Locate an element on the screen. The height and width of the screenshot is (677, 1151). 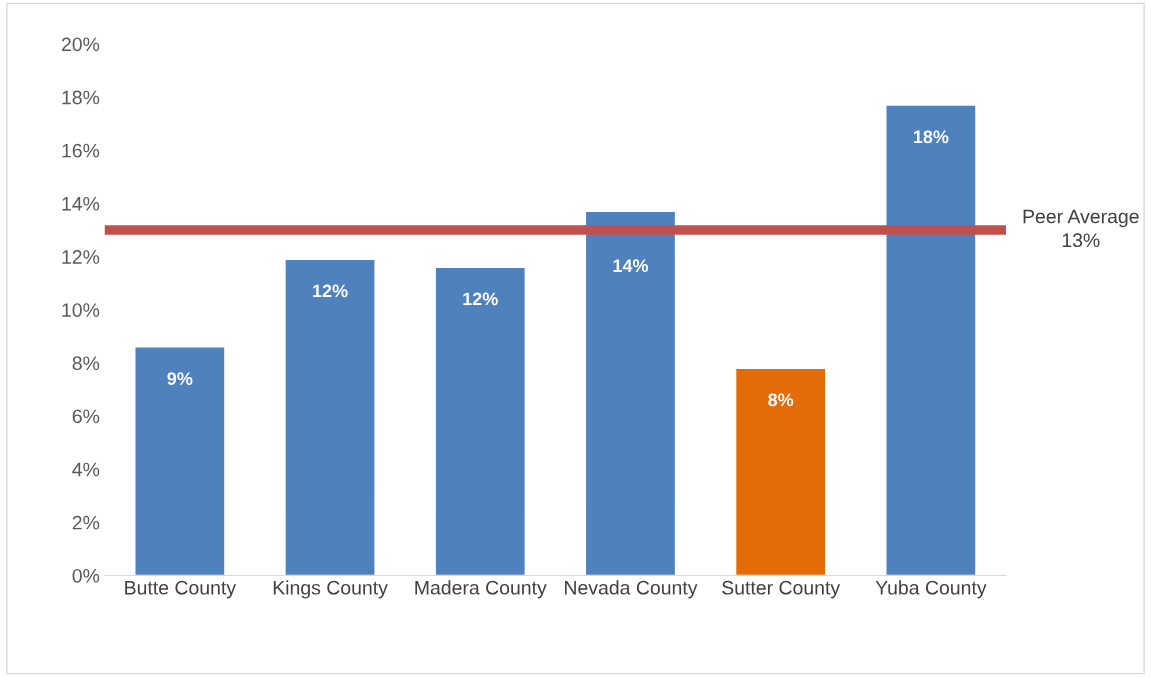
y-tick-label: 8% is located at coordinates (86, 363).